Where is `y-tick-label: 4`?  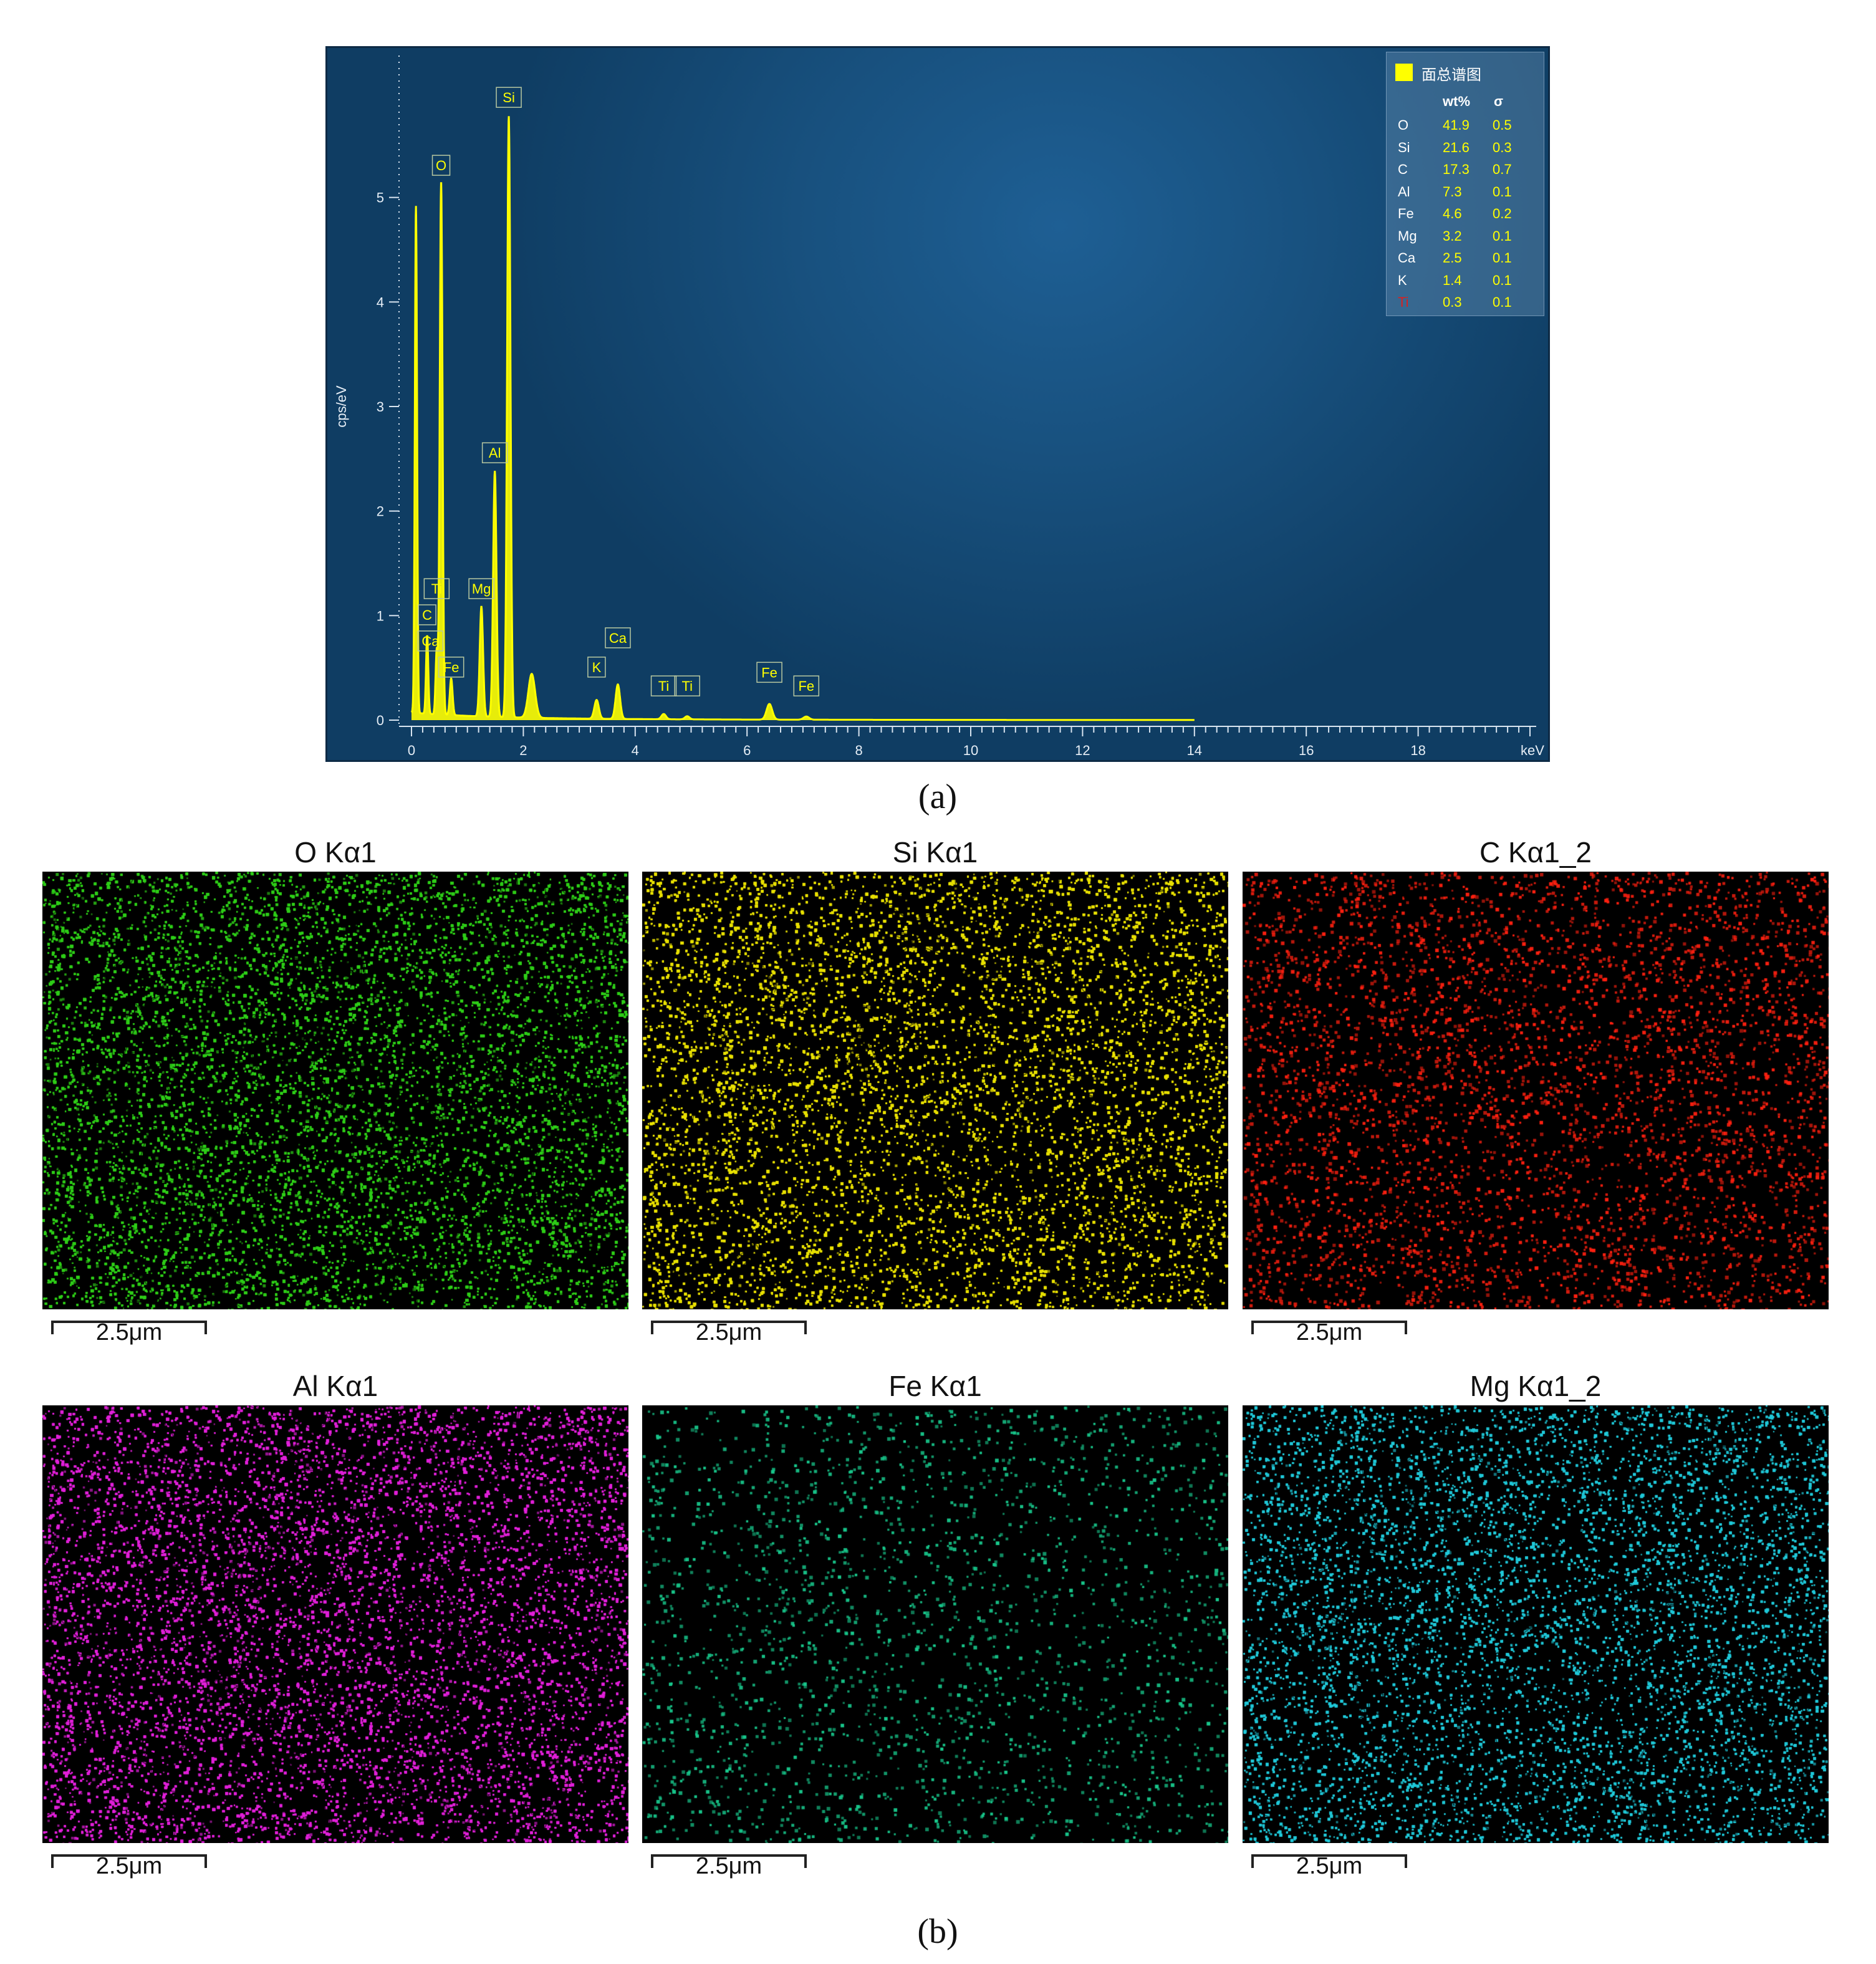
y-tick-label: 4 is located at coordinates (380, 302).